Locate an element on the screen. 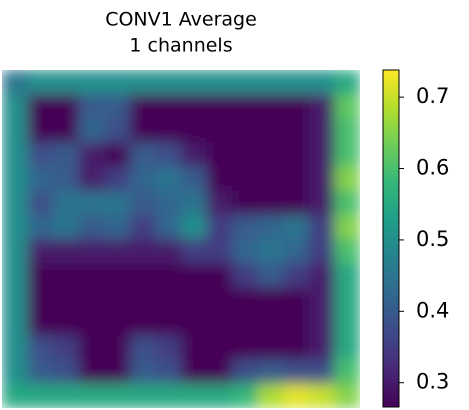  chart-subtitle: 1 channels is located at coordinates (180, 46).